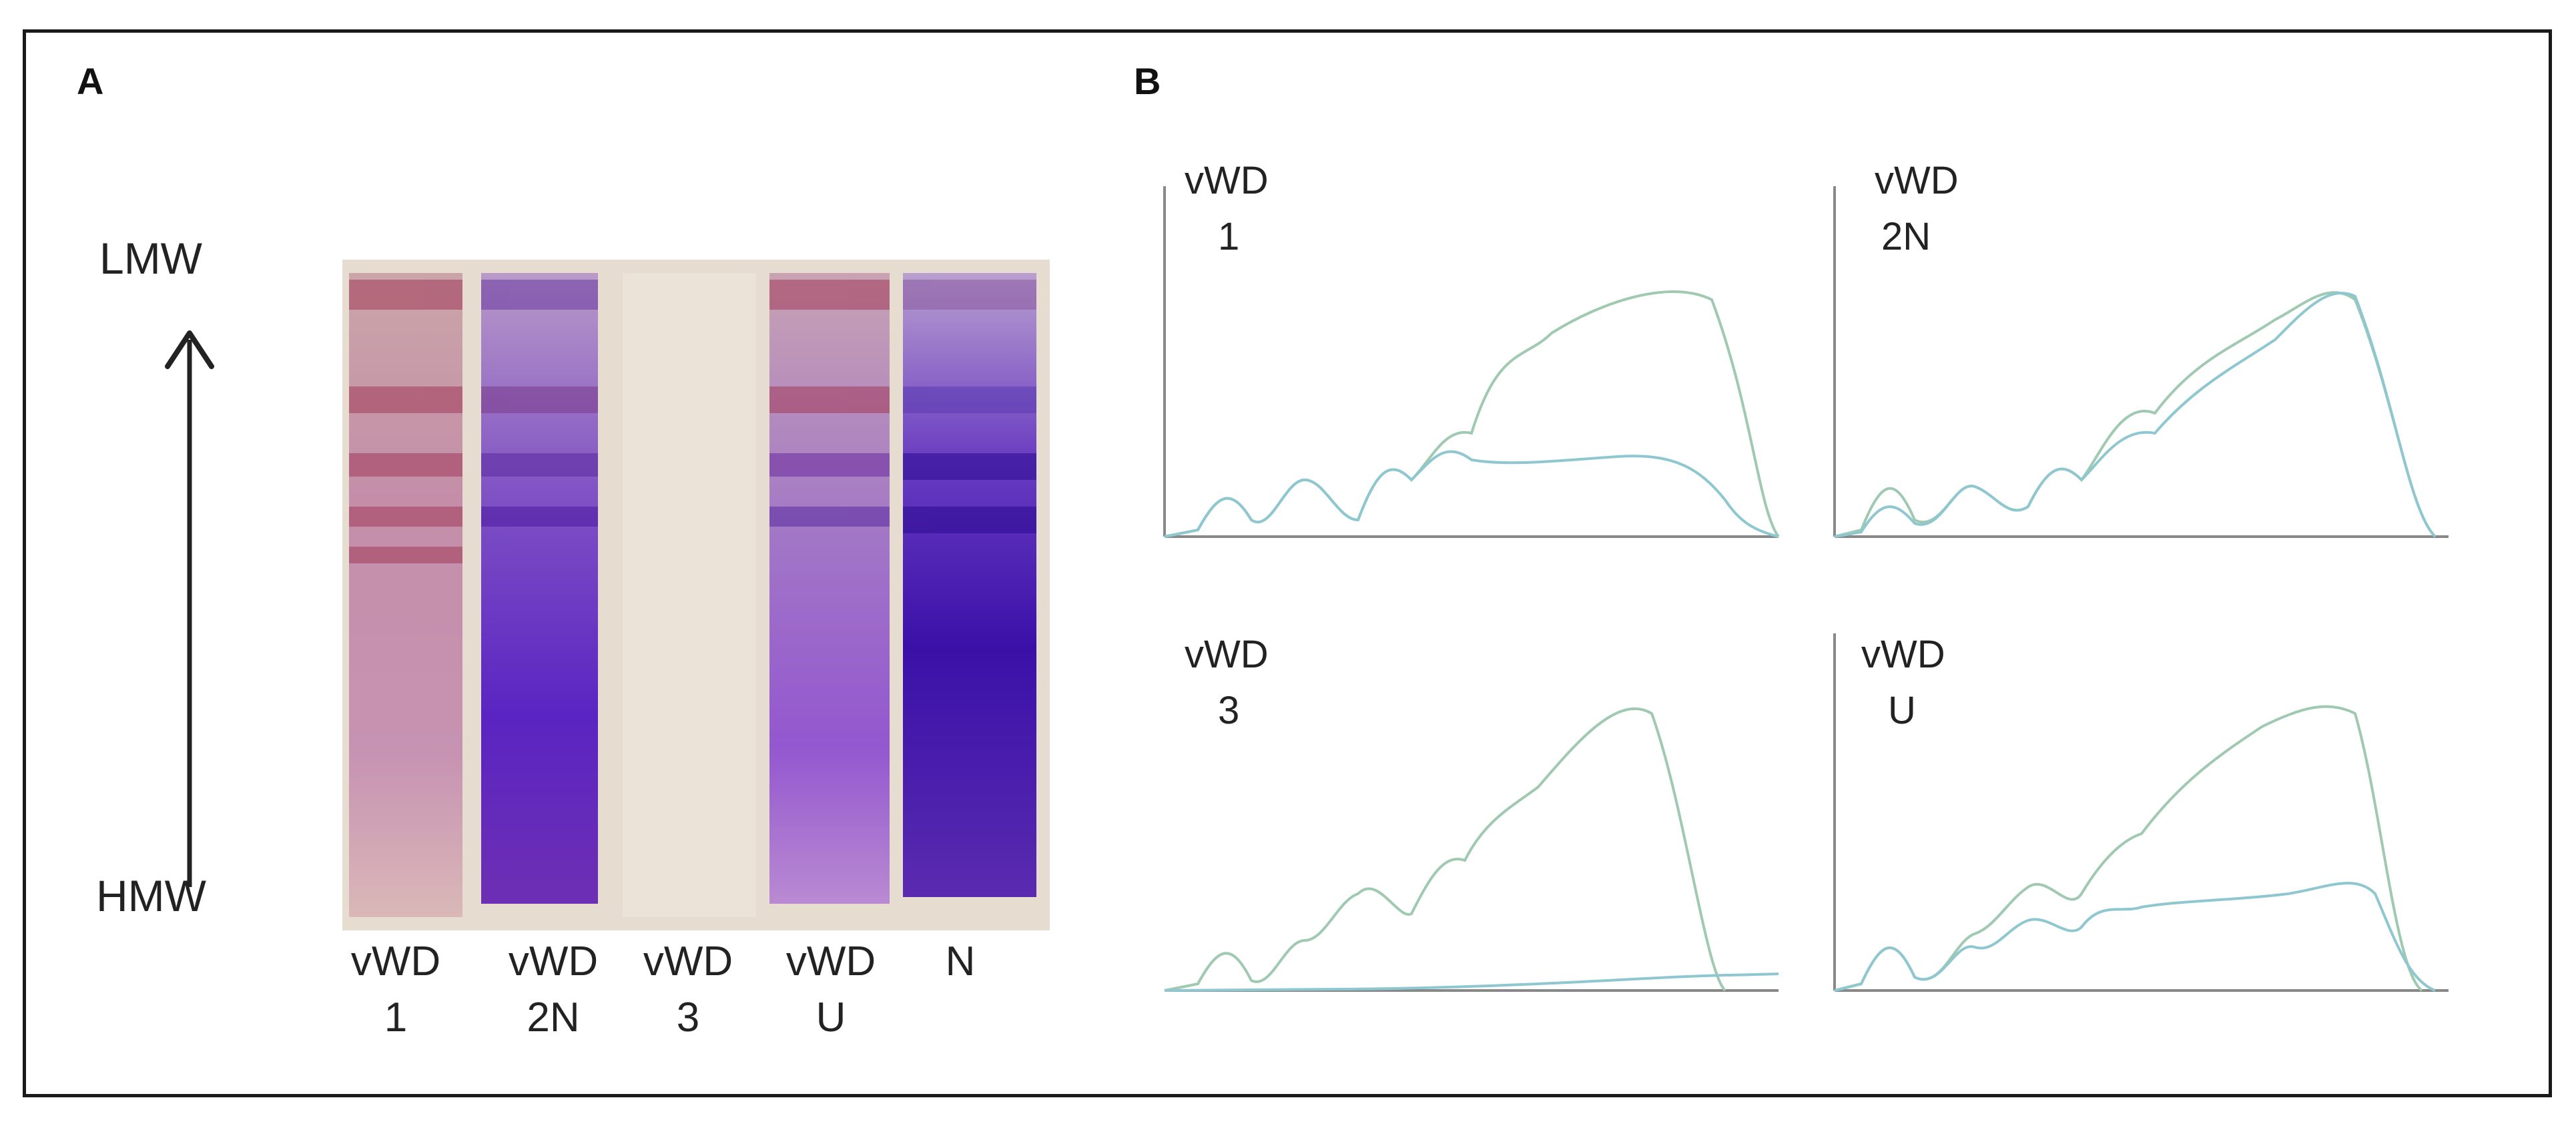 The height and width of the screenshot is (1122, 2576). What do you see at coordinates (830, 990) in the screenshot?
I see `lane-label-4: vWD U` at bounding box center [830, 990].